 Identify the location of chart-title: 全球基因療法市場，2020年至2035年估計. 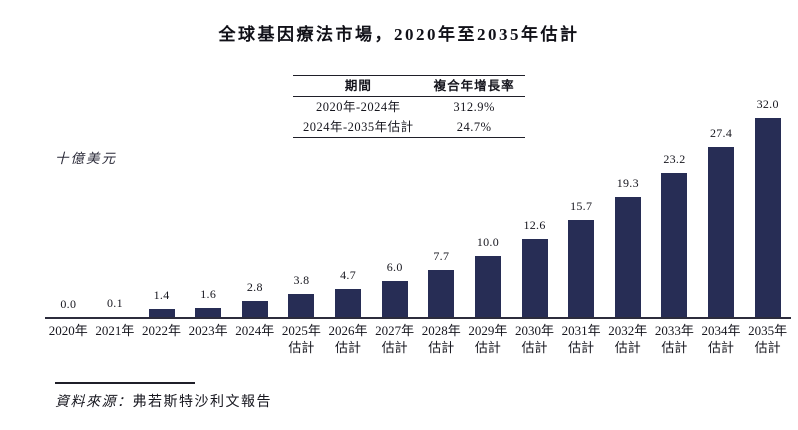
(399, 34).